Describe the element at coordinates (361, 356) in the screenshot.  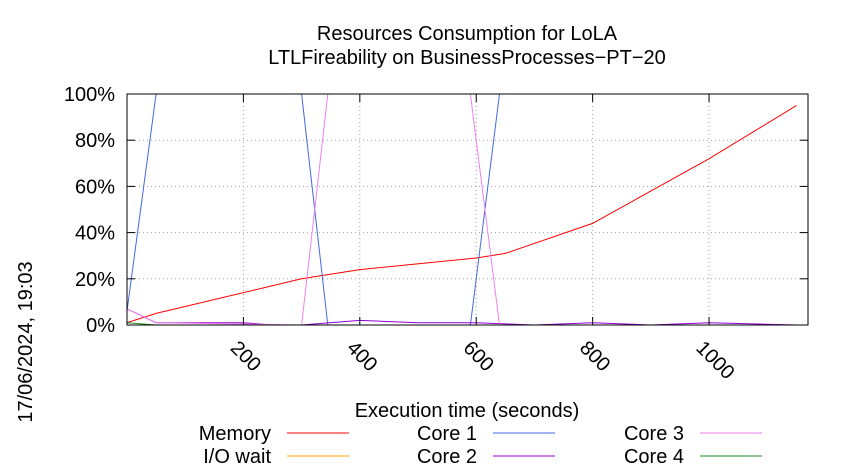
I see `x-tick-label-1: 400` at that location.